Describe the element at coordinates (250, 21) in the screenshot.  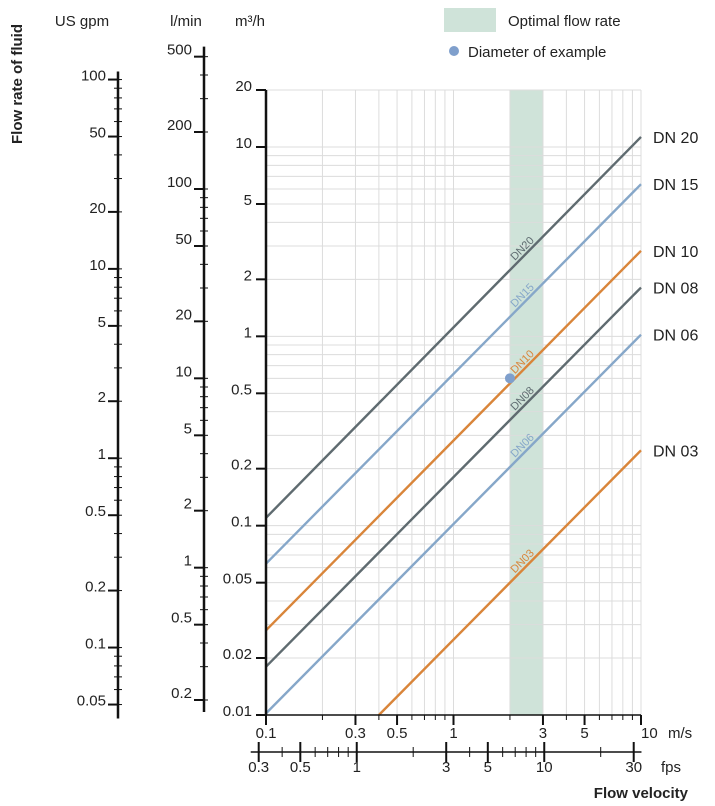
I see `axis-m3h-unit: m³/h` at that location.